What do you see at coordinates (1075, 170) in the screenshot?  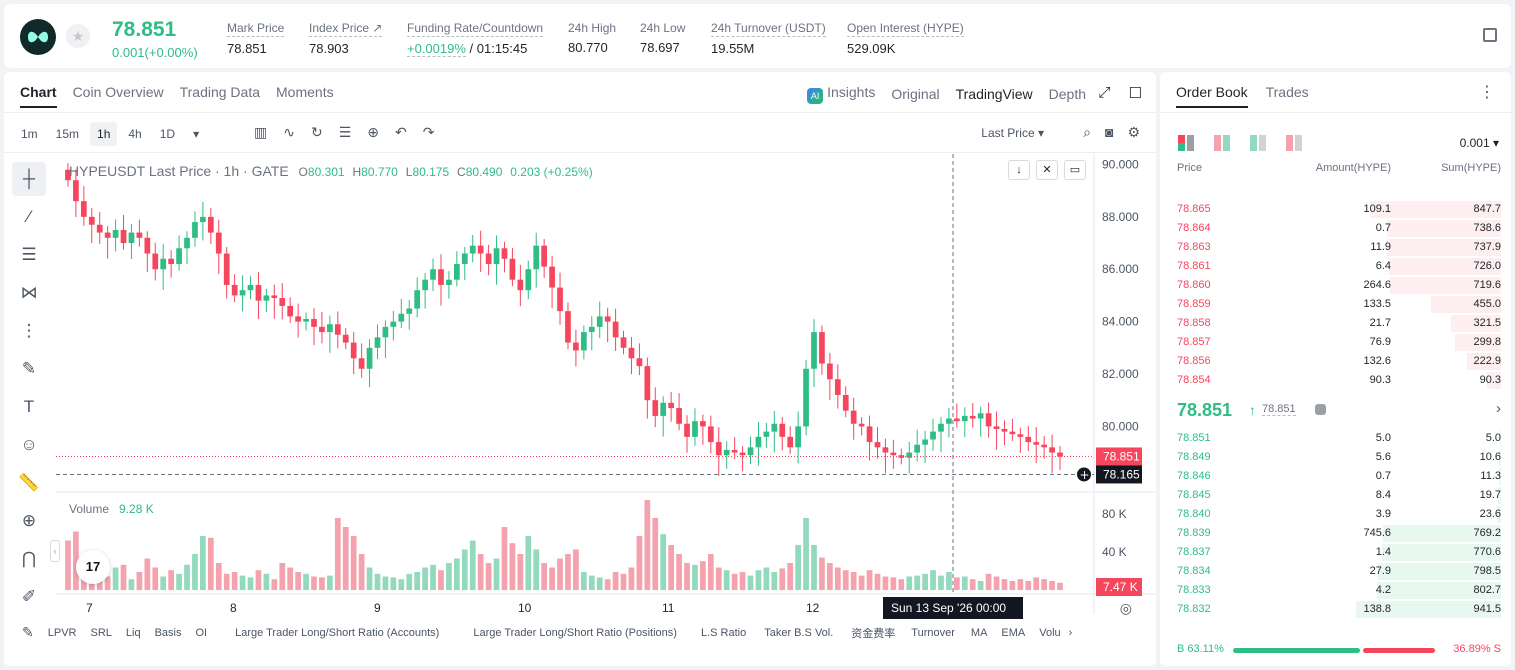 I see `fullscreen-icon: ▭` at bounding box center [1075, 170].